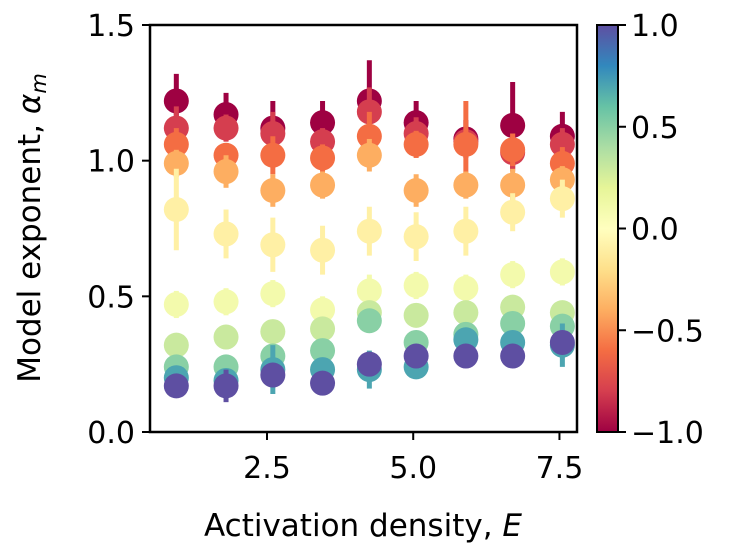 This screenshot has height=560, width=746. Describe the element at coordinates (267, 468) in the screenshot. I see `x-tick-label: 2.5` at that location.